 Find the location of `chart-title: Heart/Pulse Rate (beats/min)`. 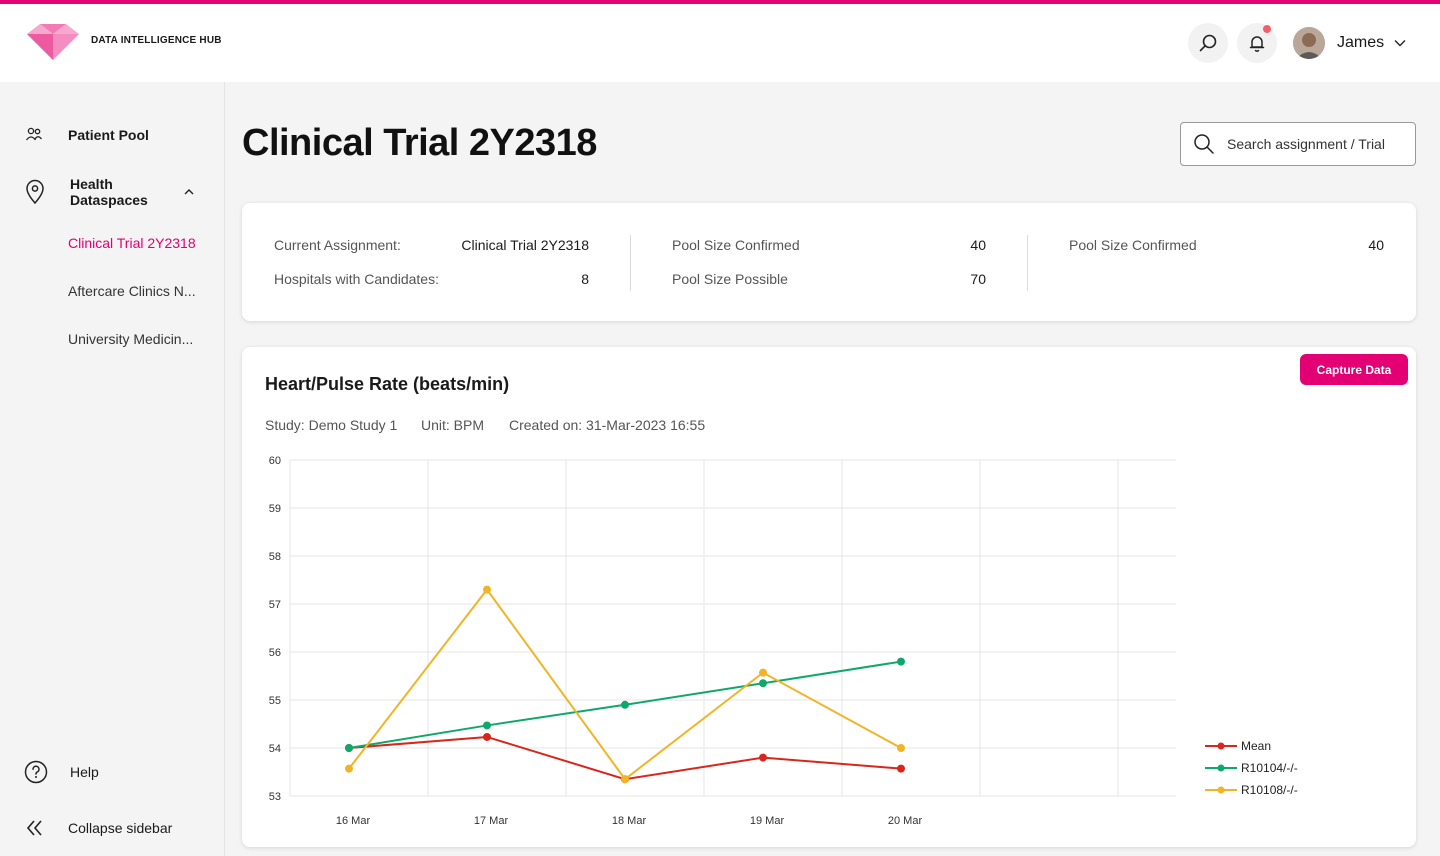

chart-title: Heart/Pulse Rate (beats/min) is located at coordinates (387, 384).